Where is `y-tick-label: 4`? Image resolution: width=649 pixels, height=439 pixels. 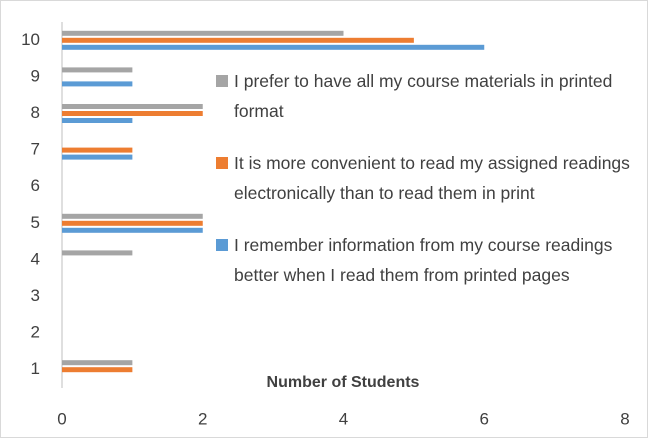
y-tick-label: 4 is located at coordinates (35, 258).